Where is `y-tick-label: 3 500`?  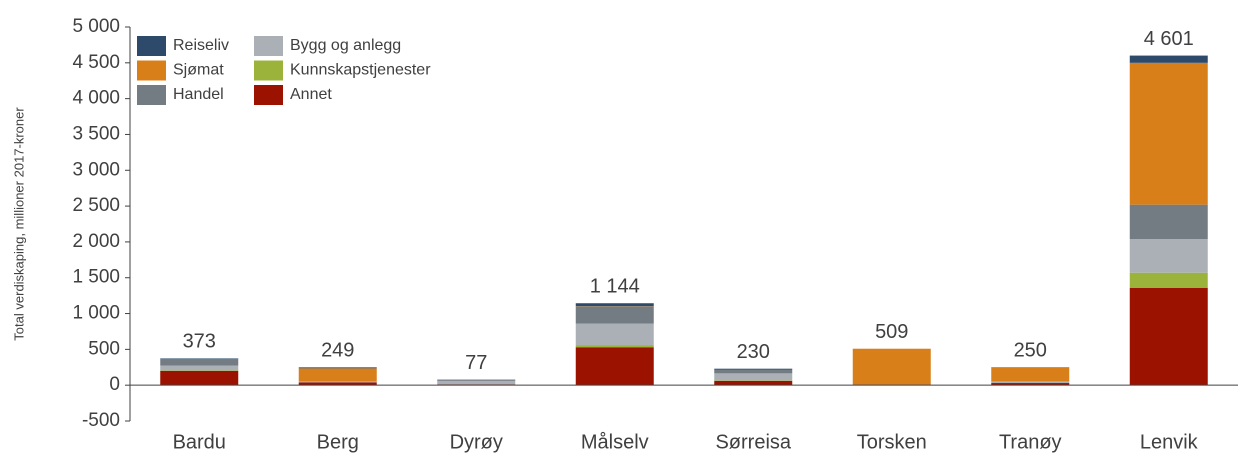
y-tick-label: 3 500 is located at coordinates (96, 133).